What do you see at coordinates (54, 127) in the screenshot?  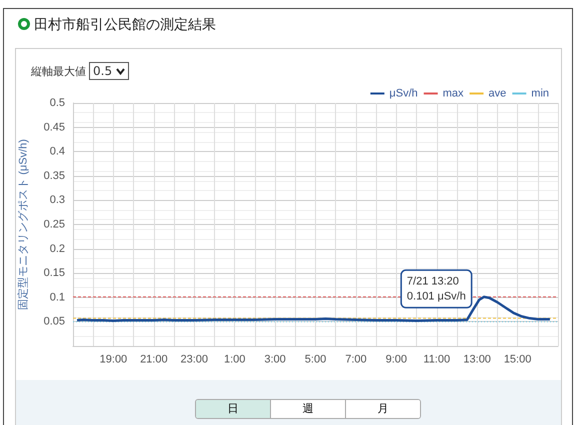 I see `y-tick-label: 0.45` at bounding box center [54, 127].